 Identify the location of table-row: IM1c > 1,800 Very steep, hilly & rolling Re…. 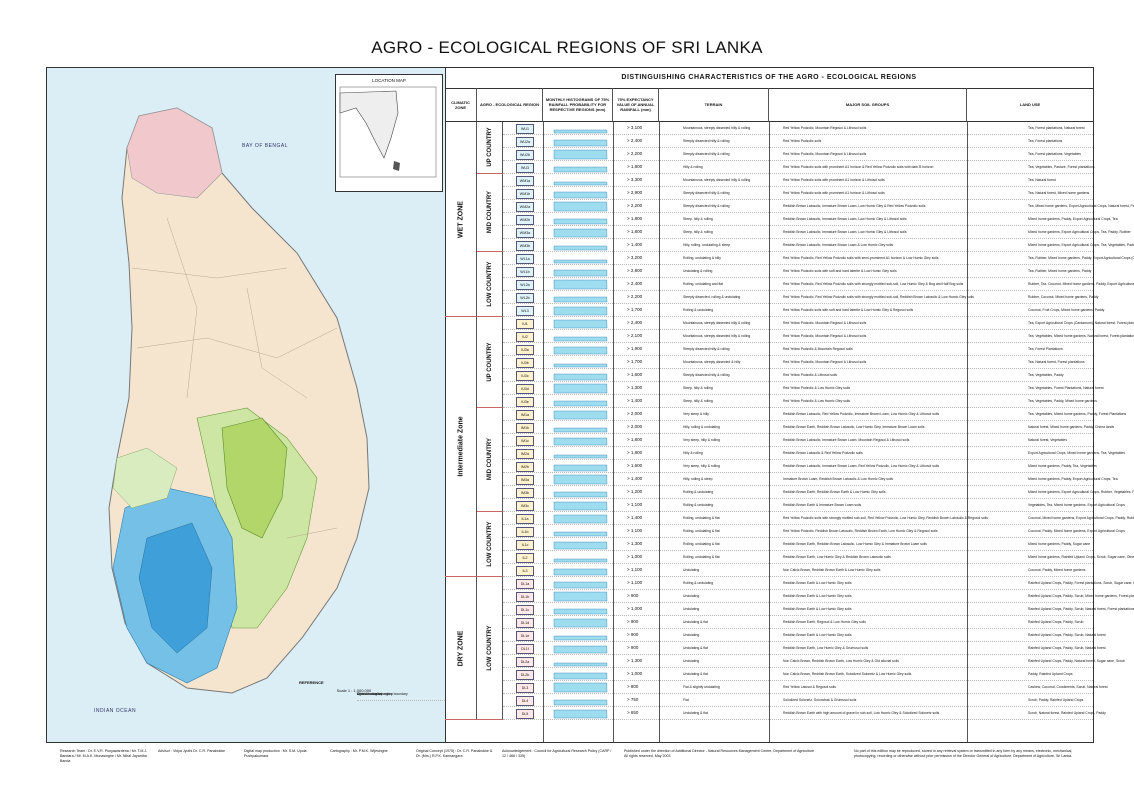
(798, 440).